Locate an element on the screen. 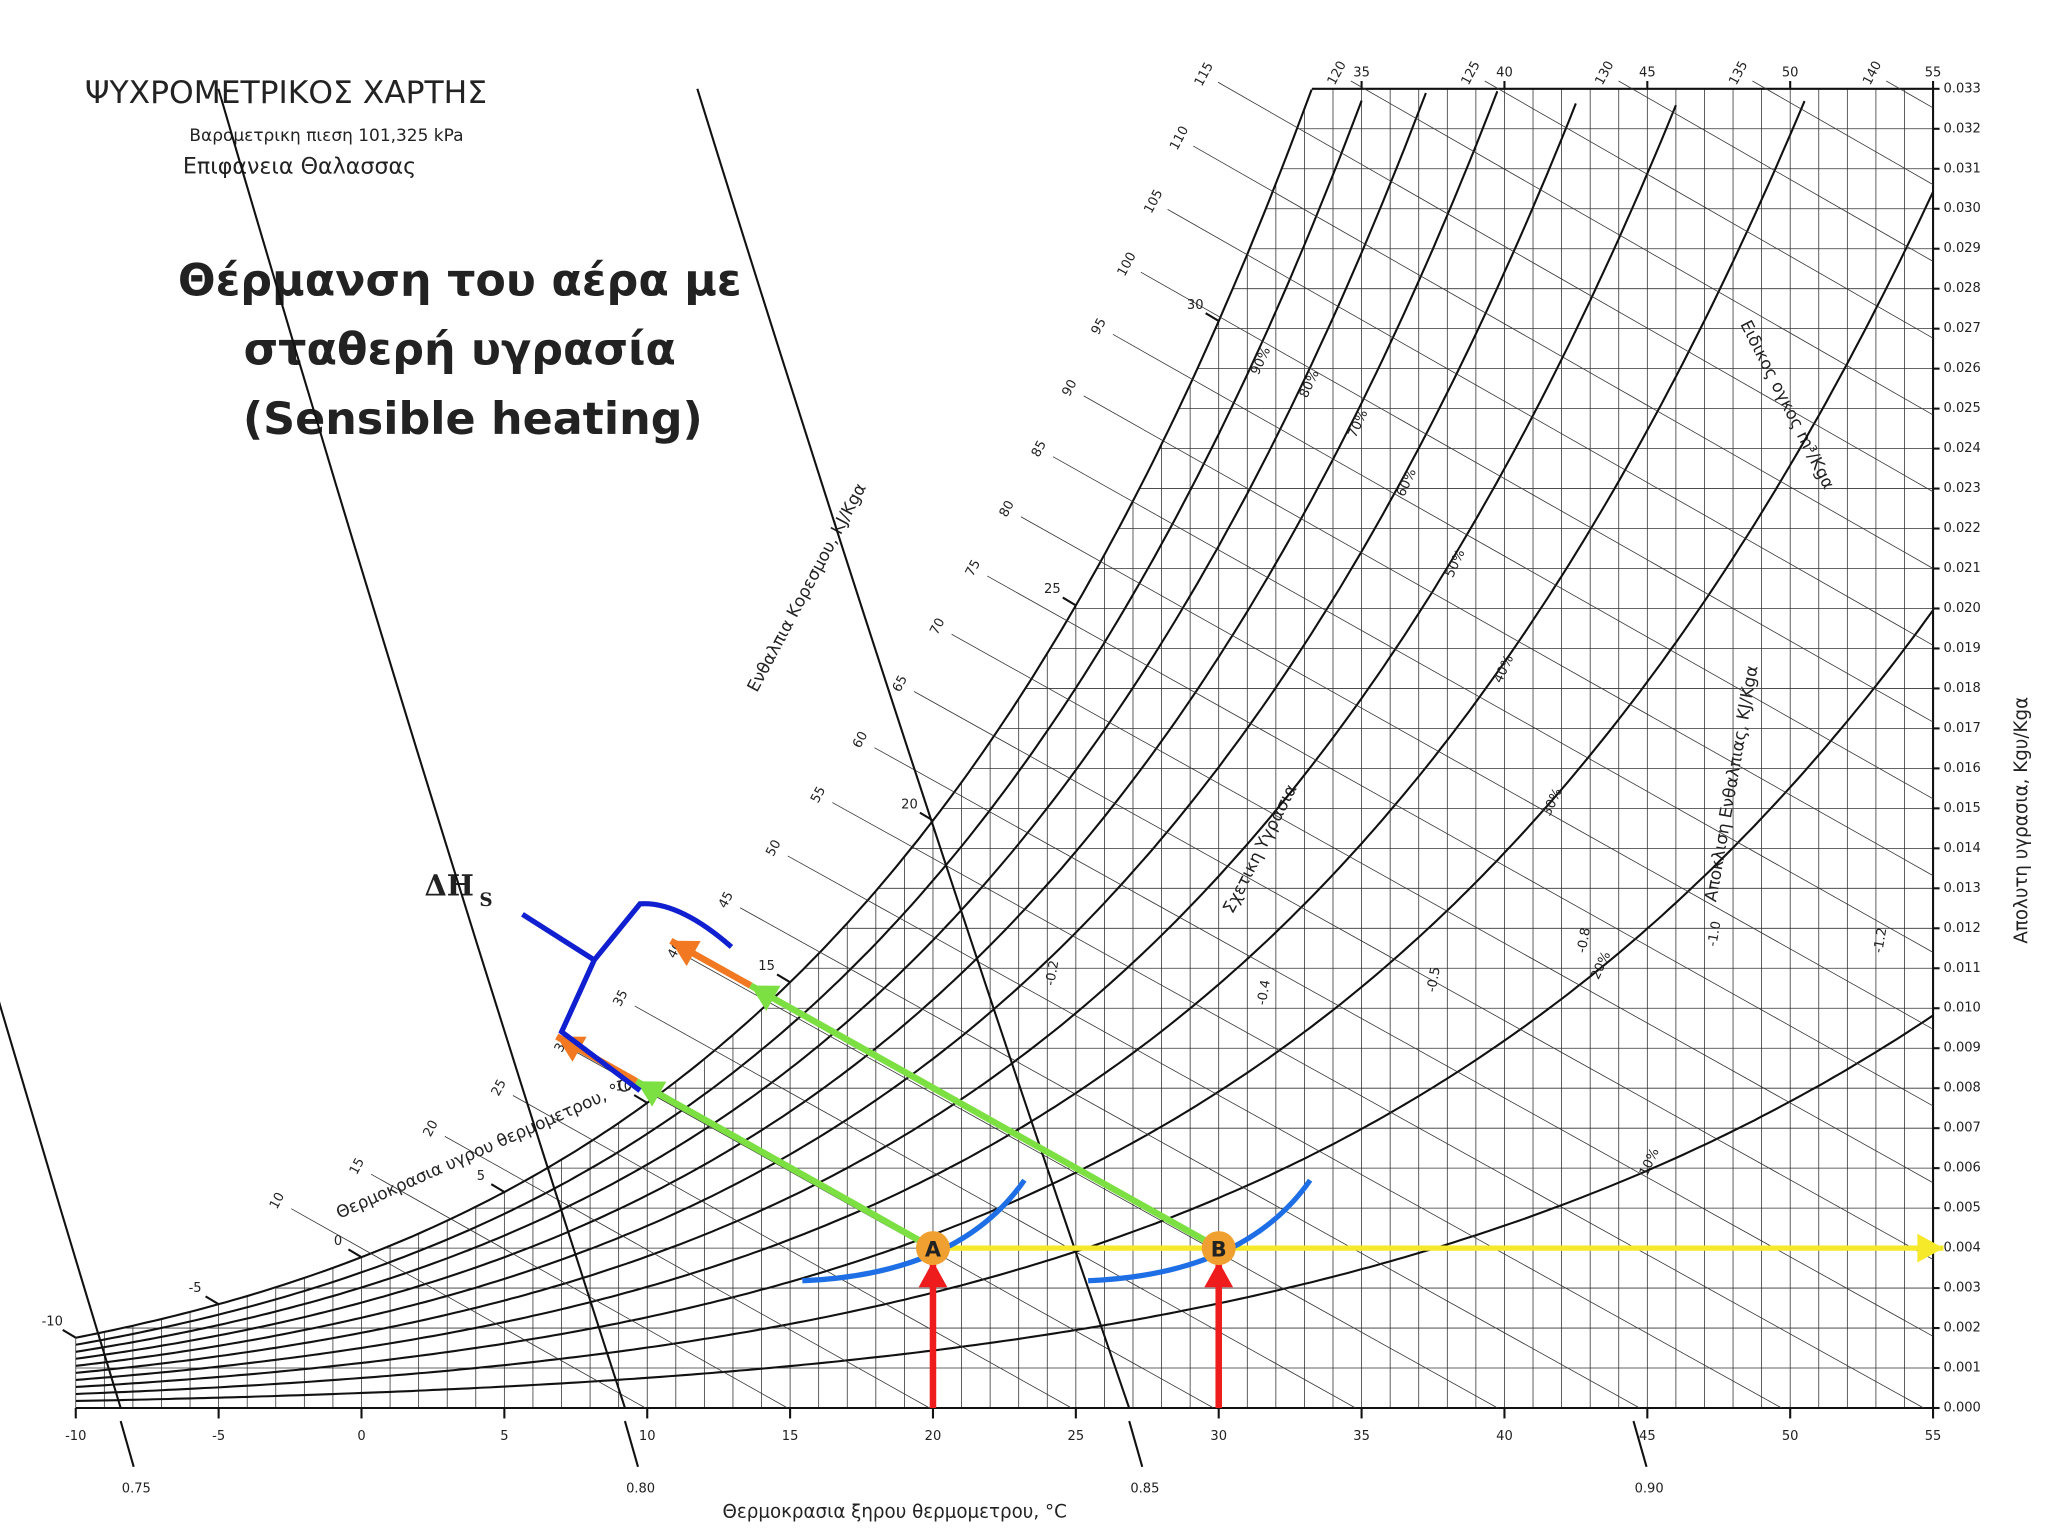  wet-bulb-tick-label: 0 is located at coordinates (338, 1241).